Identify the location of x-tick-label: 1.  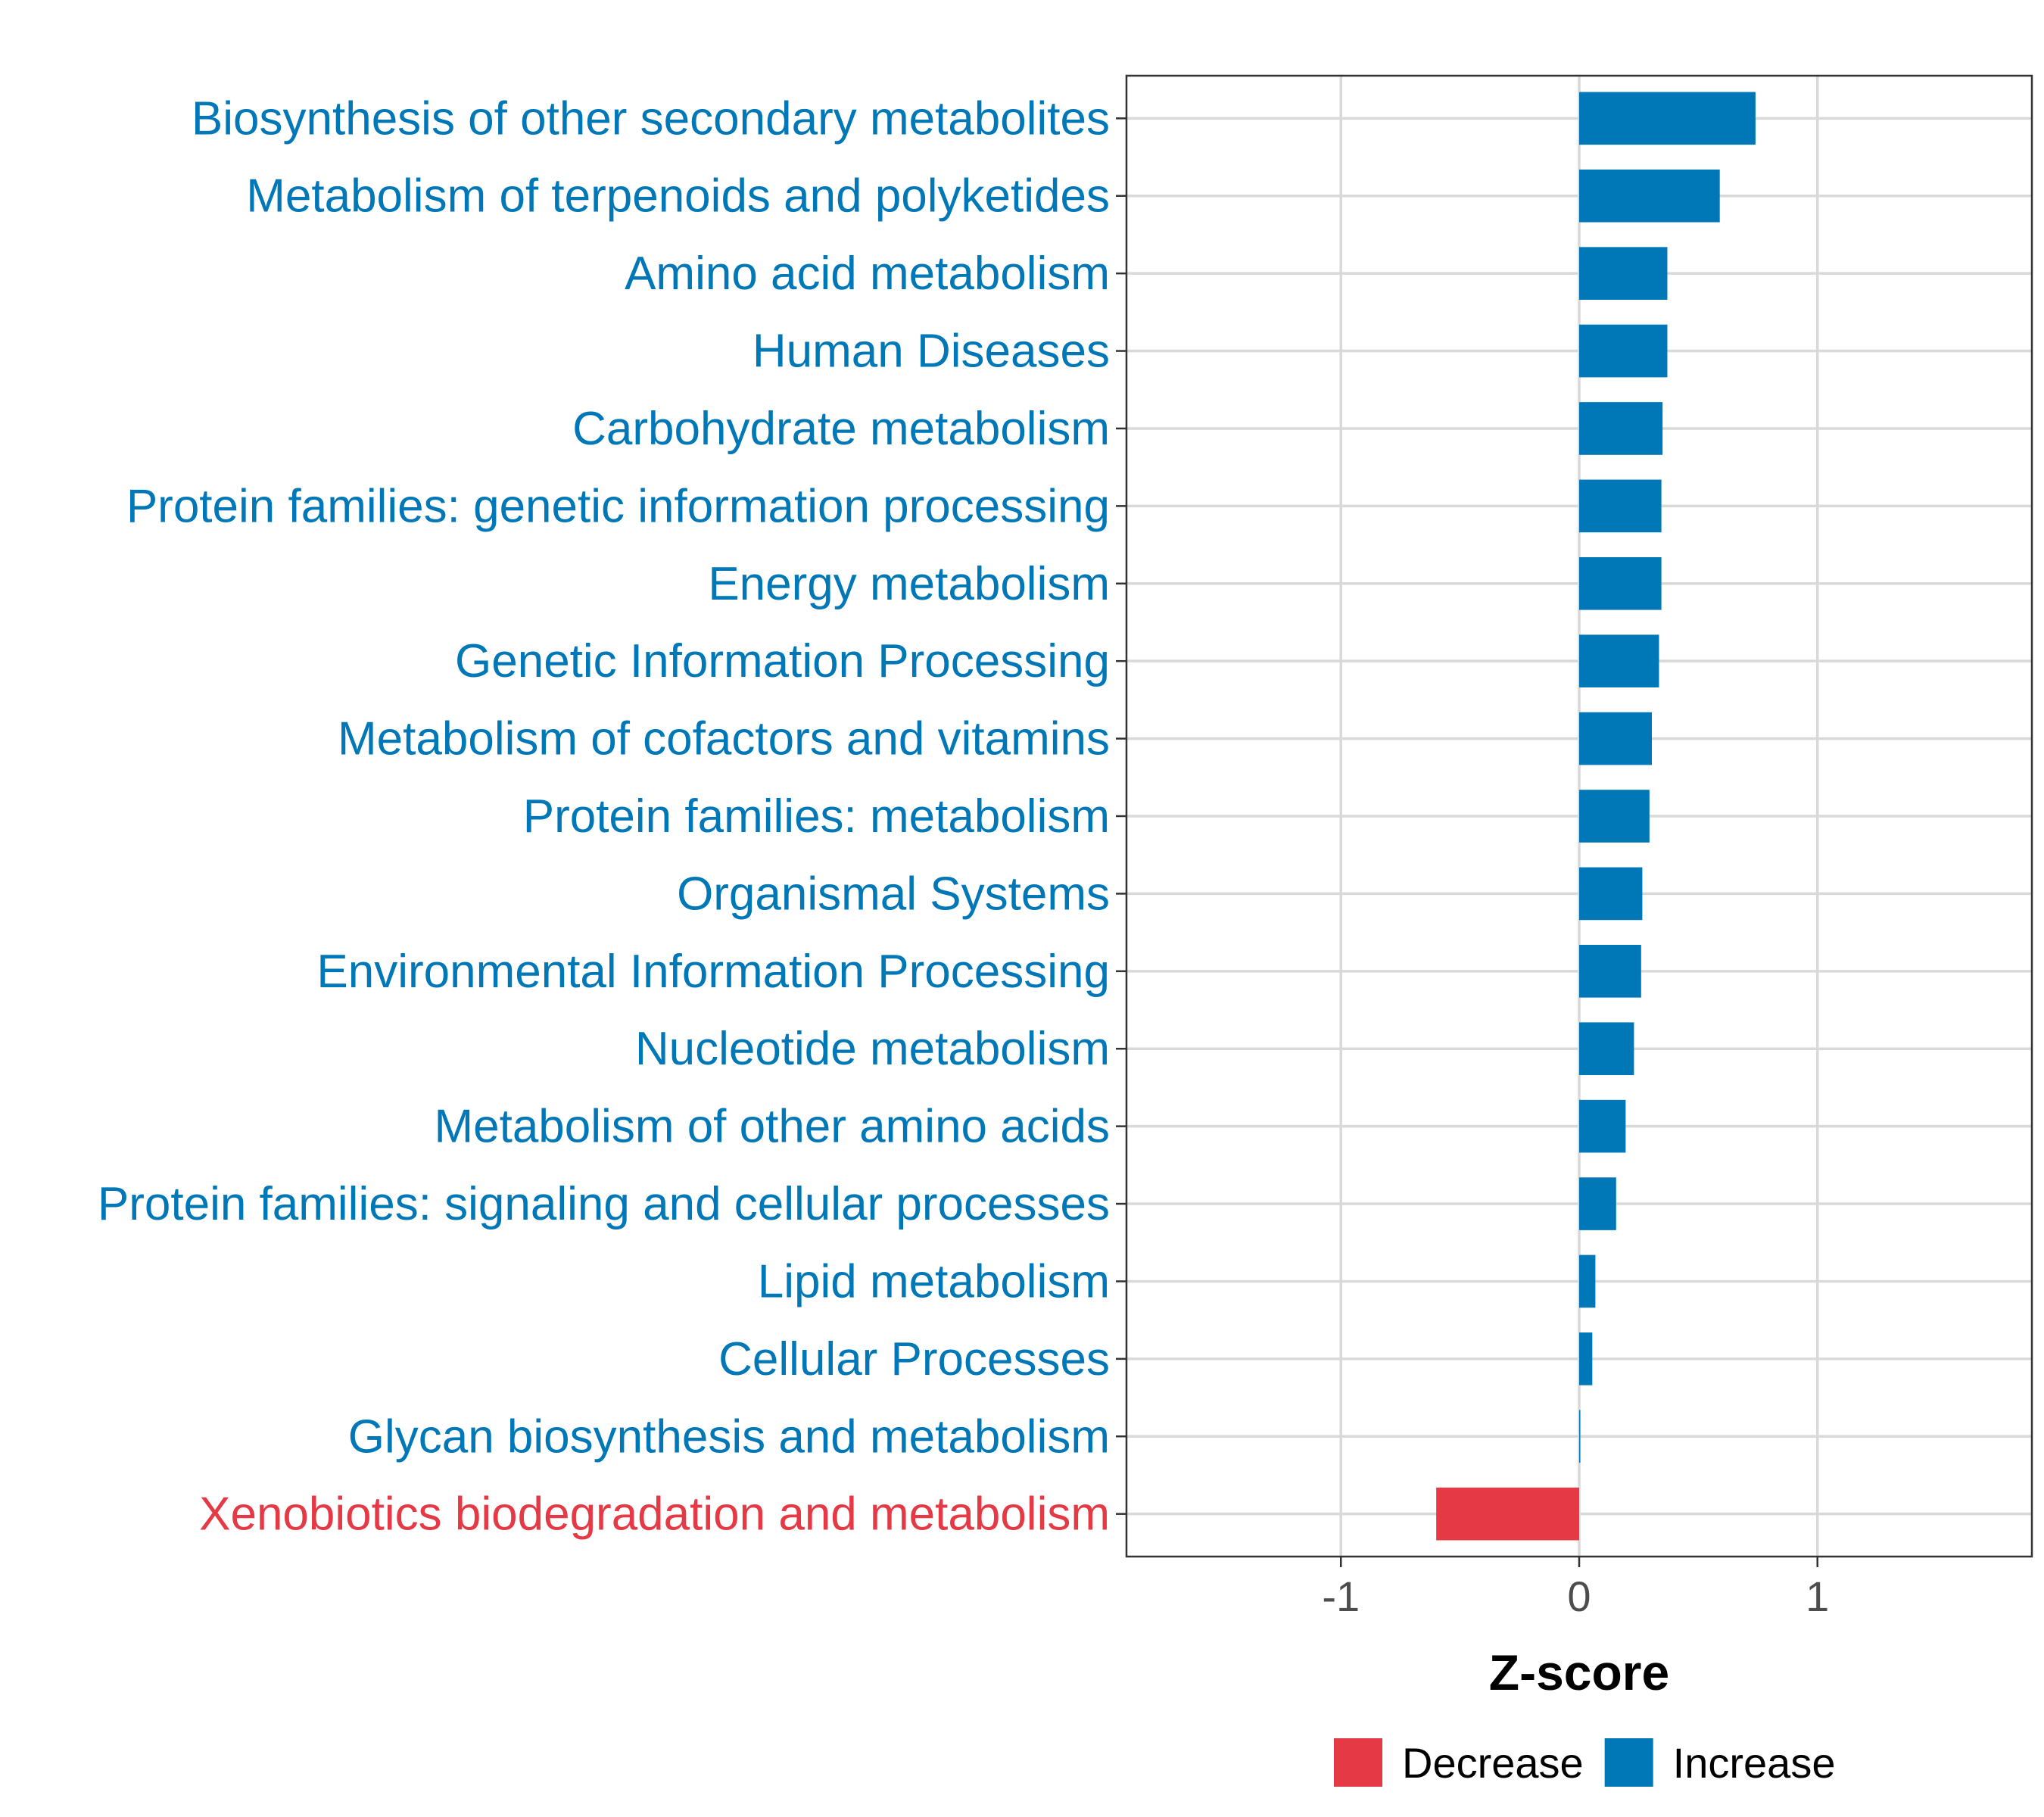
(1818, 1596).